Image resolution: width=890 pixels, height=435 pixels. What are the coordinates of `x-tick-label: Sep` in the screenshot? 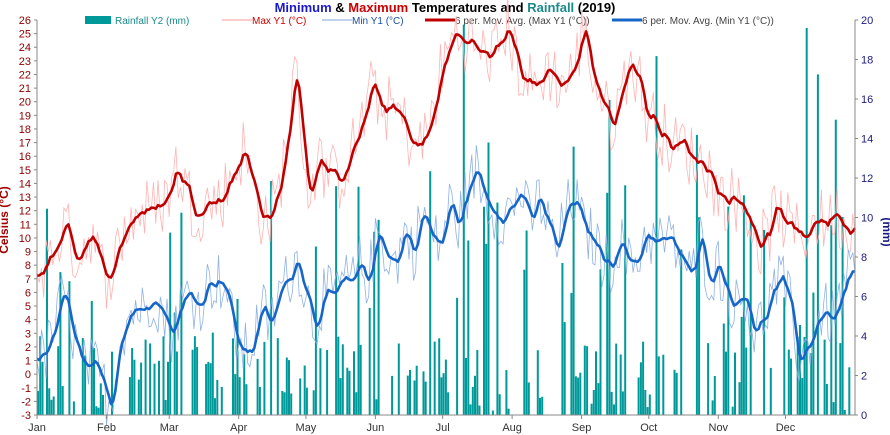 It's located at (582, 428).